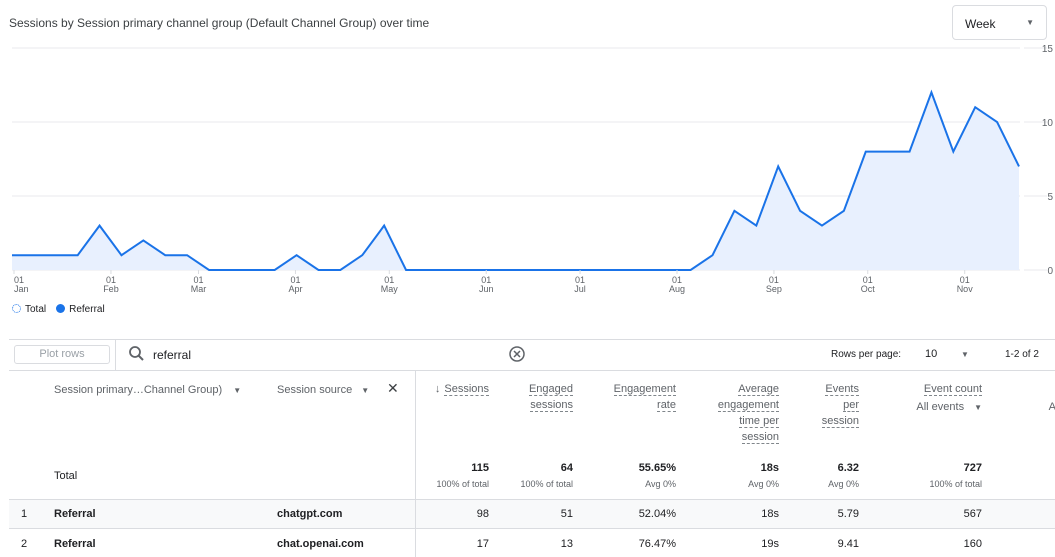  What do you see at coordinates (462, 476) in the screenshot?
I see `total-cell: 115 100% of total` at bounding box center [462, 476].